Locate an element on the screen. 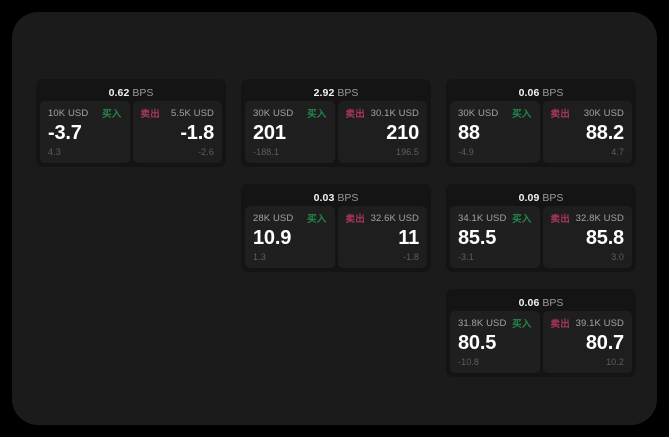 The height and width of the screenshot is (437, 669). buy-price: 10.9 is located at coordinates (272, 238).